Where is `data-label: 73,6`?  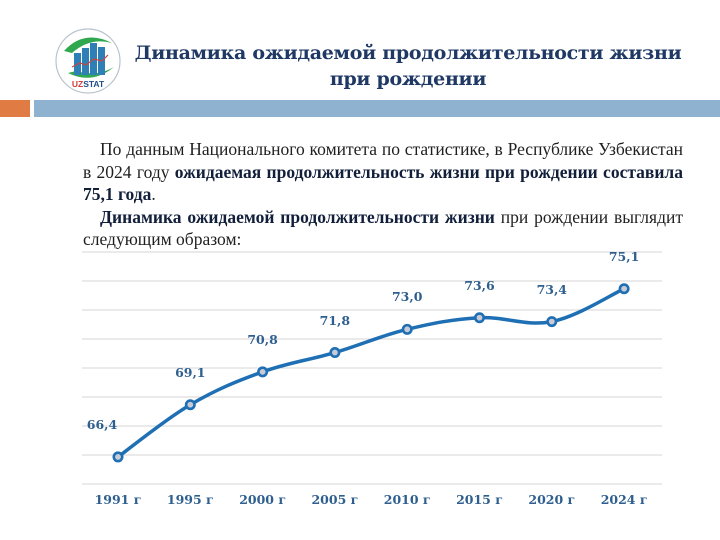 data-label: 73,6 is located at coordinates (479, 285).